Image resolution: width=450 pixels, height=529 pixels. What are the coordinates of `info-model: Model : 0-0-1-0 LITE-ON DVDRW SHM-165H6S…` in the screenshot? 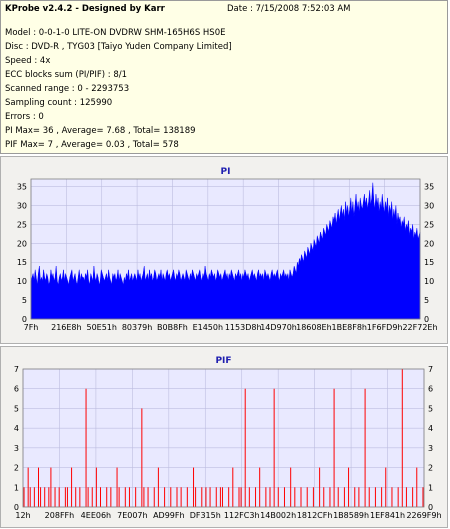 It's located at (115, 33).